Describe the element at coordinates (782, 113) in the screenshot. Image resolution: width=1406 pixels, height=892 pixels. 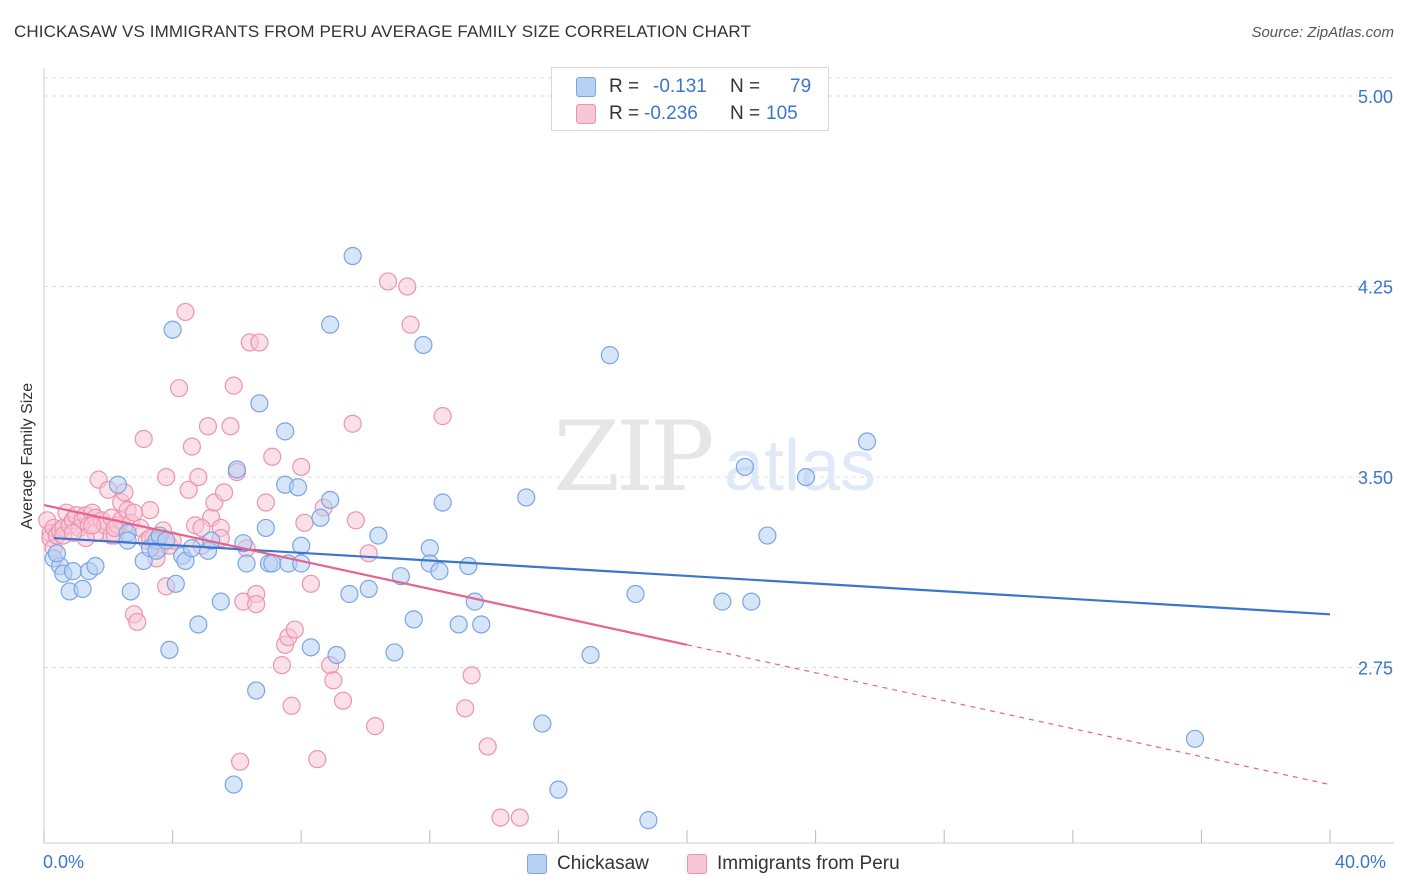
I see `legend-n-value-pink: 105` at that location.